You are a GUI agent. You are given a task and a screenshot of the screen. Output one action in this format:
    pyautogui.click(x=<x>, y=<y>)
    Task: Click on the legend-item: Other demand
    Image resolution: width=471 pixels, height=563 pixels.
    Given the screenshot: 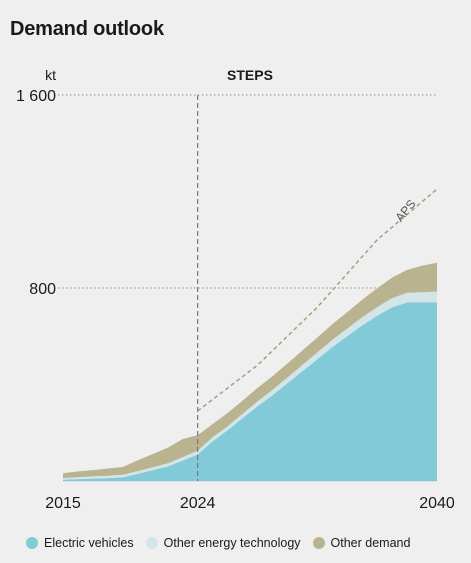 What is the action you would take?
    pyautogui.click(x=361, y=543)
    